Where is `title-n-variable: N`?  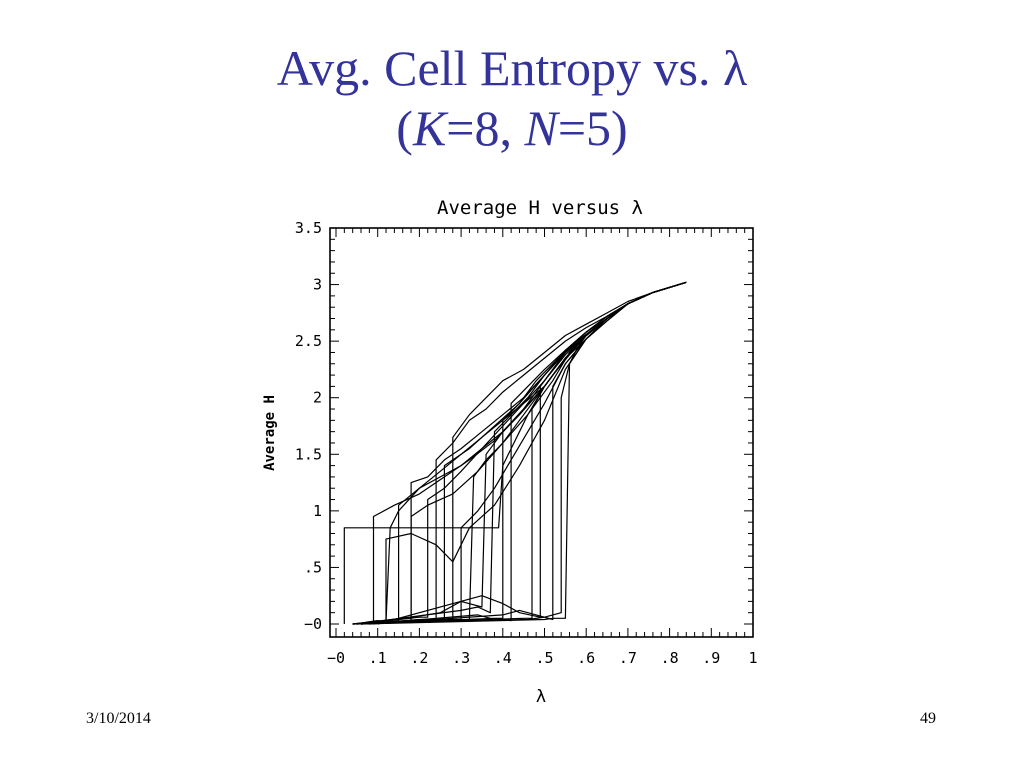 title-n-variable: N is located at coordinates (541, 128).